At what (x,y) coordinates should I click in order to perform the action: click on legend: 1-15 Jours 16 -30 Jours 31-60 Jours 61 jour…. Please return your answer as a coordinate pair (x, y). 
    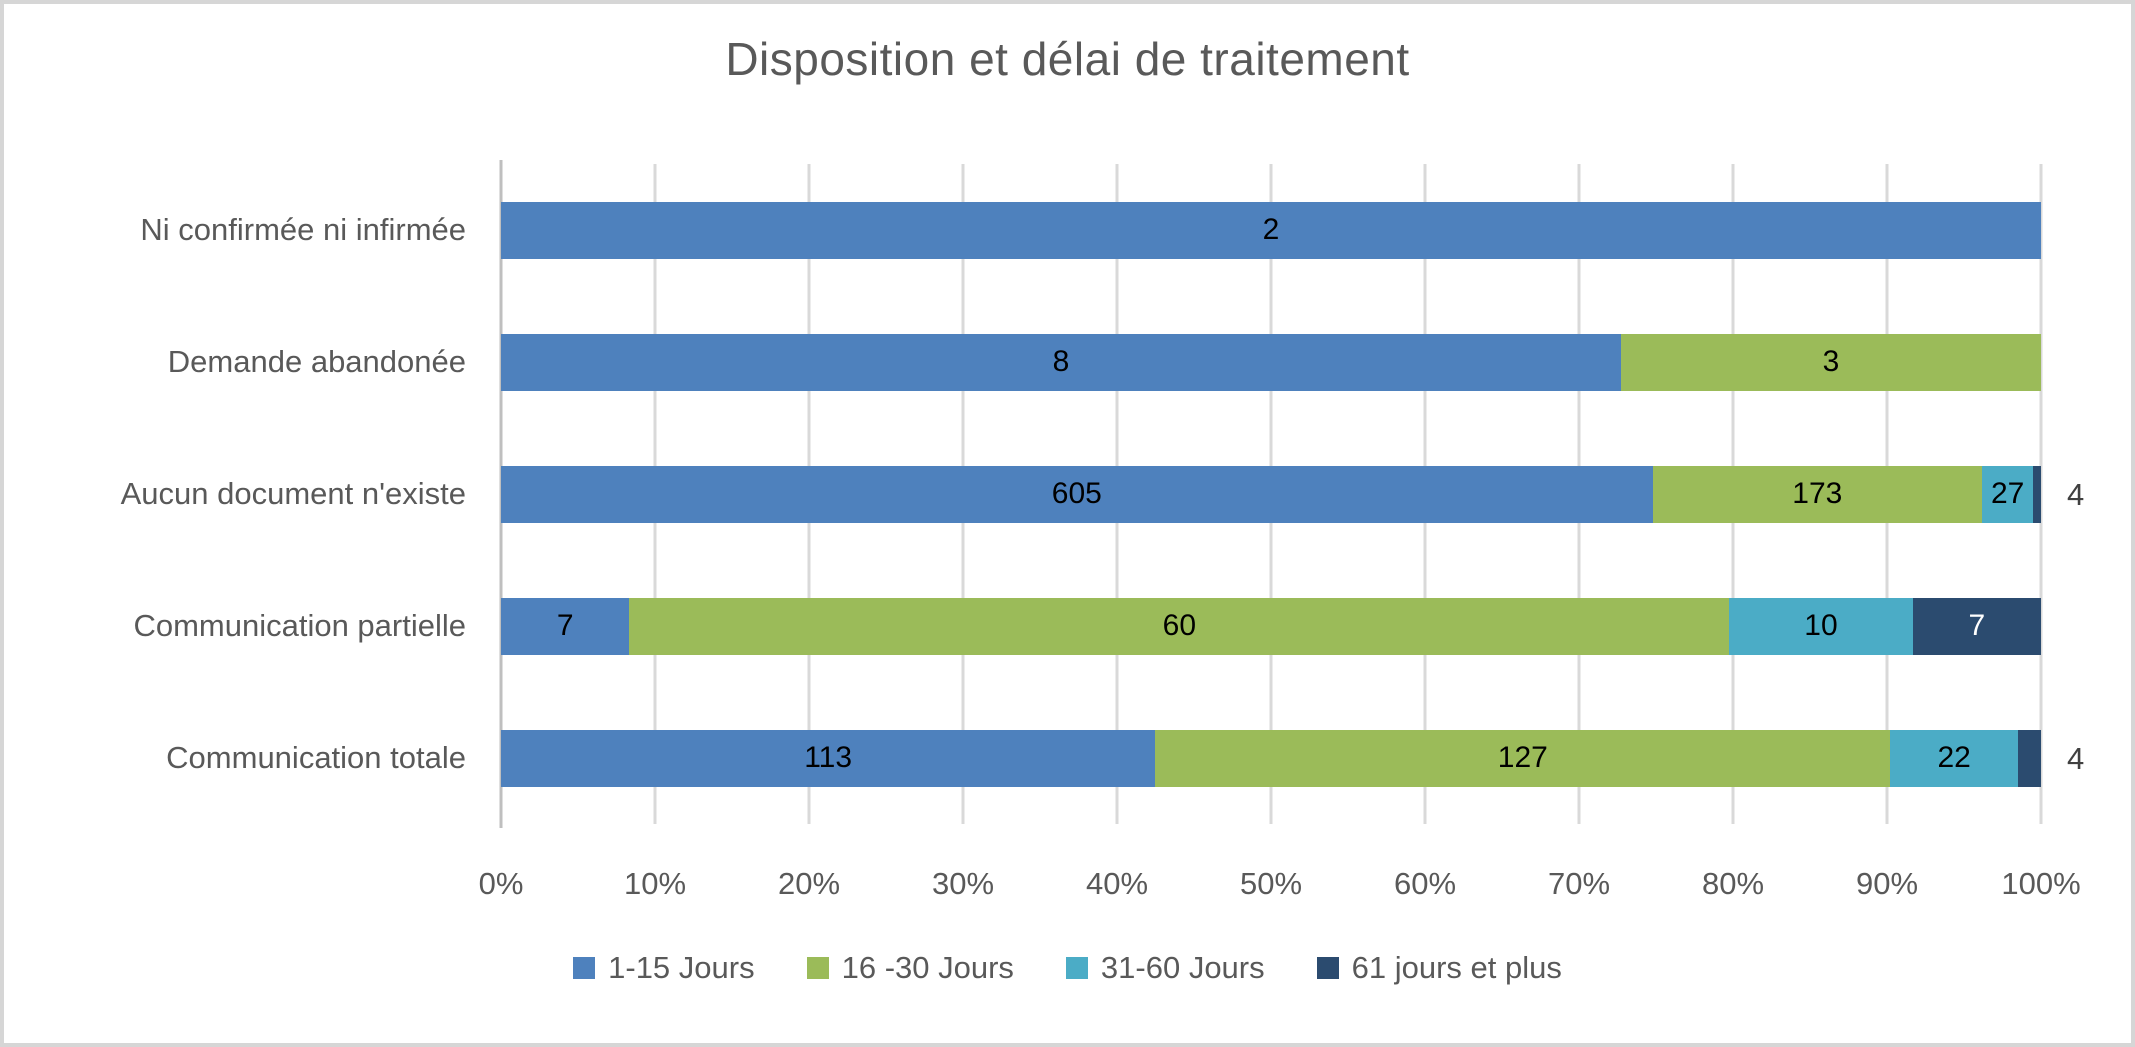
    Looking at the image, I should click on (1067, 968).